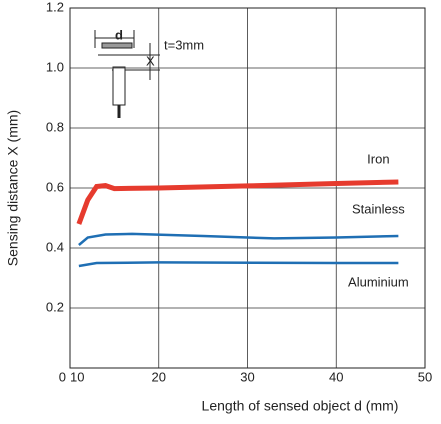 This screenshot has width=441, height=424. I want to click on x-tick-label: 20, so click(159, 376).